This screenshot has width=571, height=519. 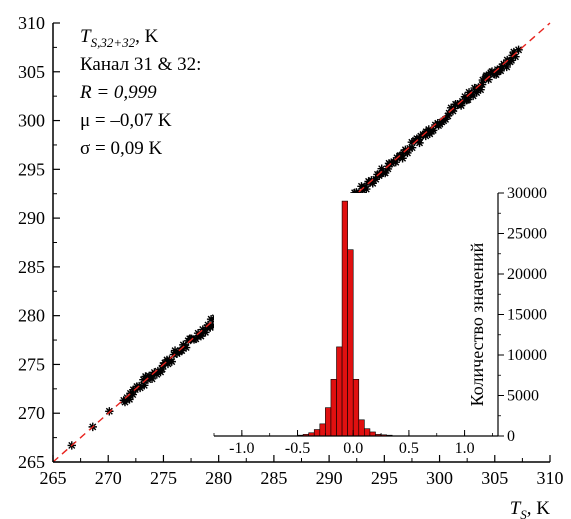 What do you see at coordinates (550, 478) in the screenshot?
I see `x-tick-label: 310` at bounding box center [550, 478].